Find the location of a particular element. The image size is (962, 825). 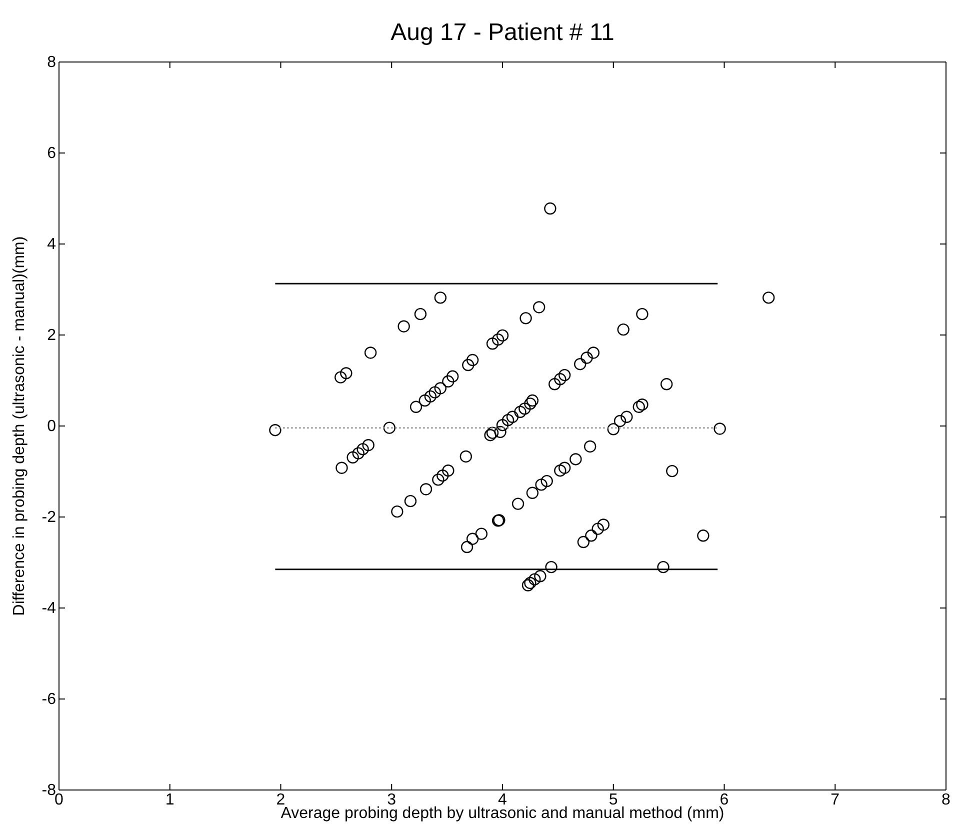

x-tick-label: 7 is located at coordinates (835, 799).